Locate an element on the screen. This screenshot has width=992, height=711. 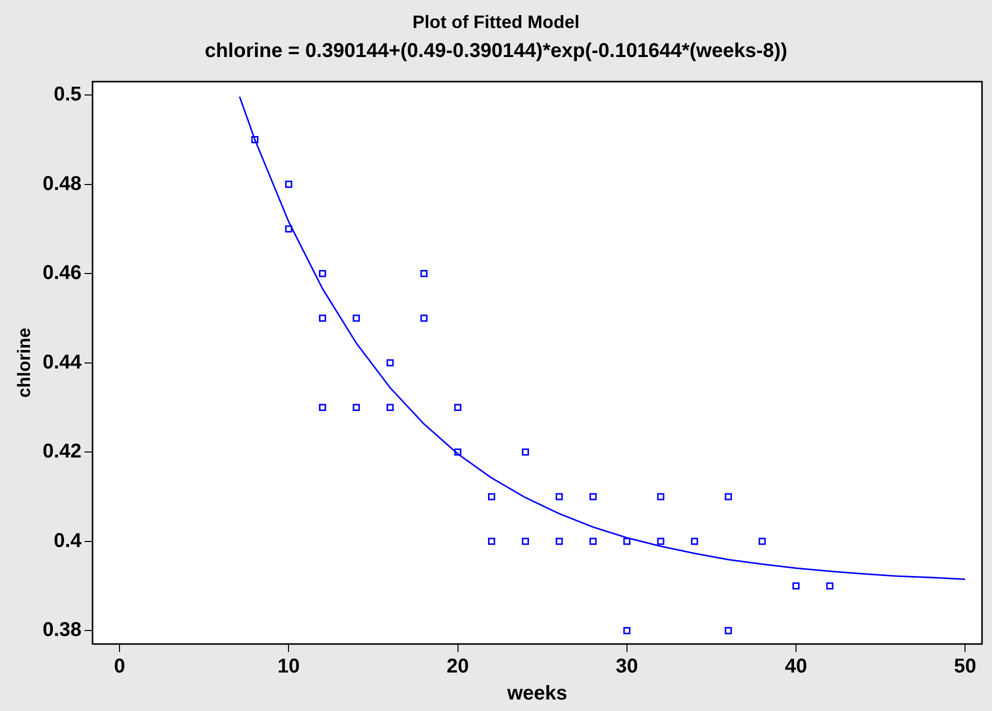
x-tick-label: 20 is located at coordinates (457, 667).